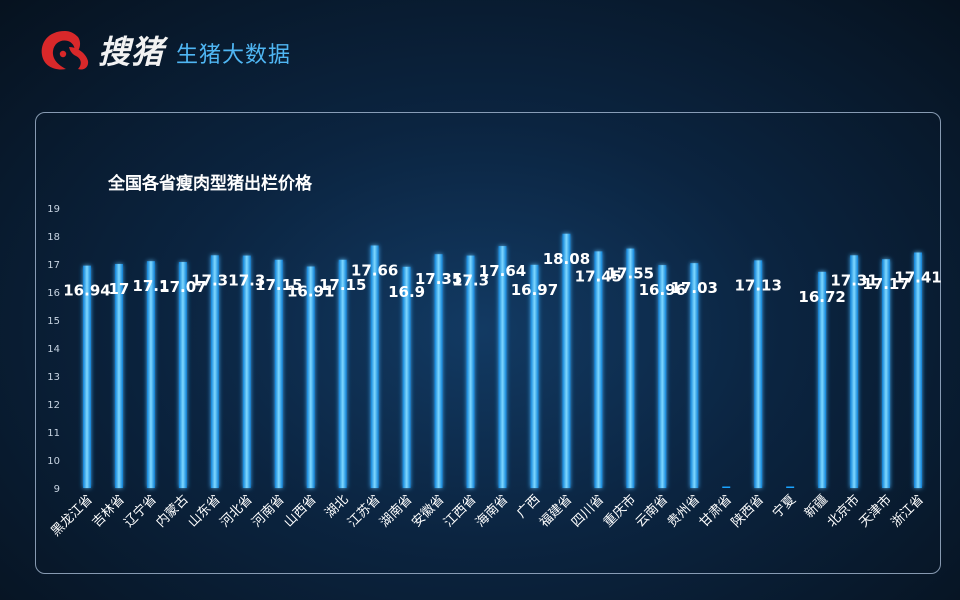 This screenshot has width=960, height=600. I want to click on y-tick-label: 11, so click(53, 433).